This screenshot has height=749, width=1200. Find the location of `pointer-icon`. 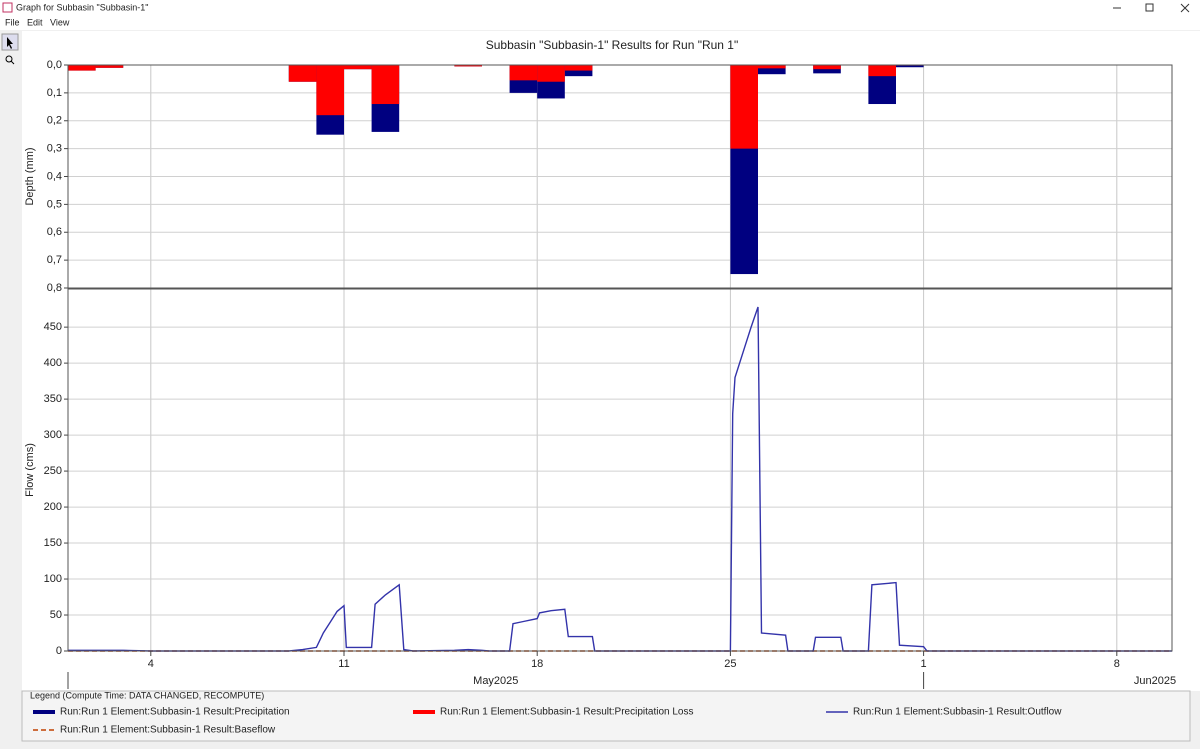

pointer-icon is located at coordinates (10, 43).